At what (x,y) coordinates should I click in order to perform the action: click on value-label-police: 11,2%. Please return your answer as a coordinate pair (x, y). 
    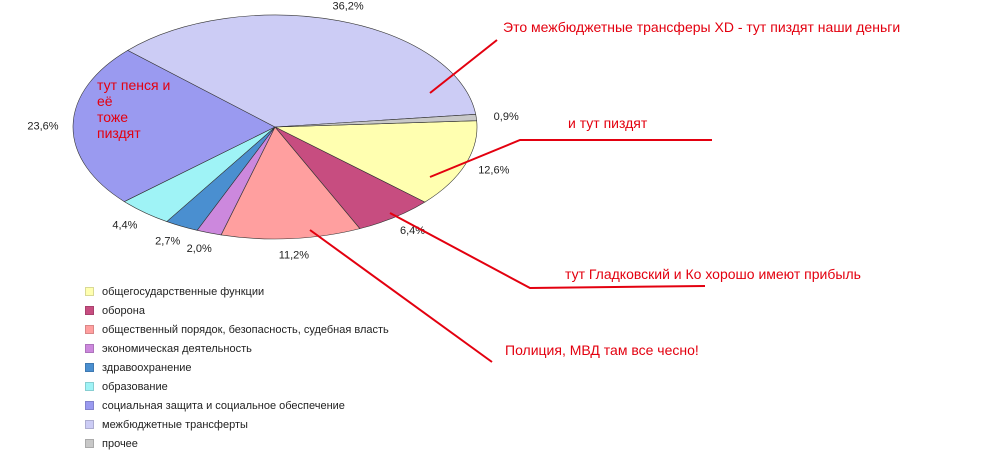
    Looking at the image, I should click on (294, 256).